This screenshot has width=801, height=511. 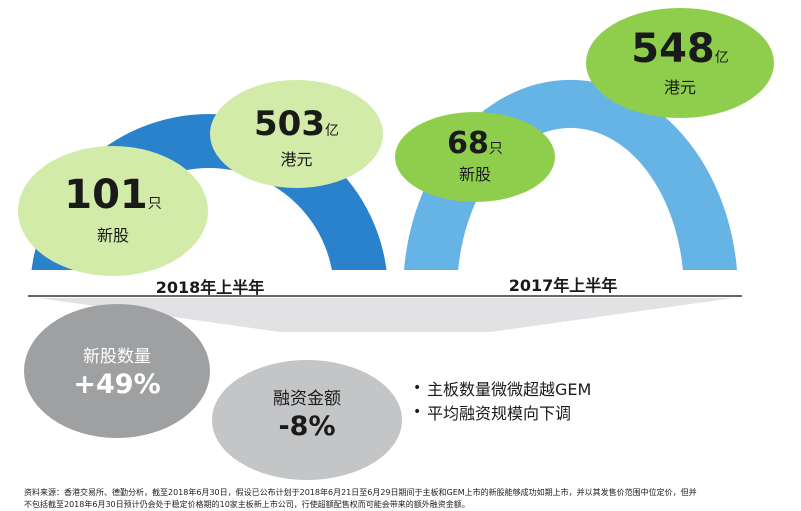 What do you see at coordinates (474, 174) in the screenshot?
I see `bubble-2017-shares-label: 新股` at bounding box center [474, 174].